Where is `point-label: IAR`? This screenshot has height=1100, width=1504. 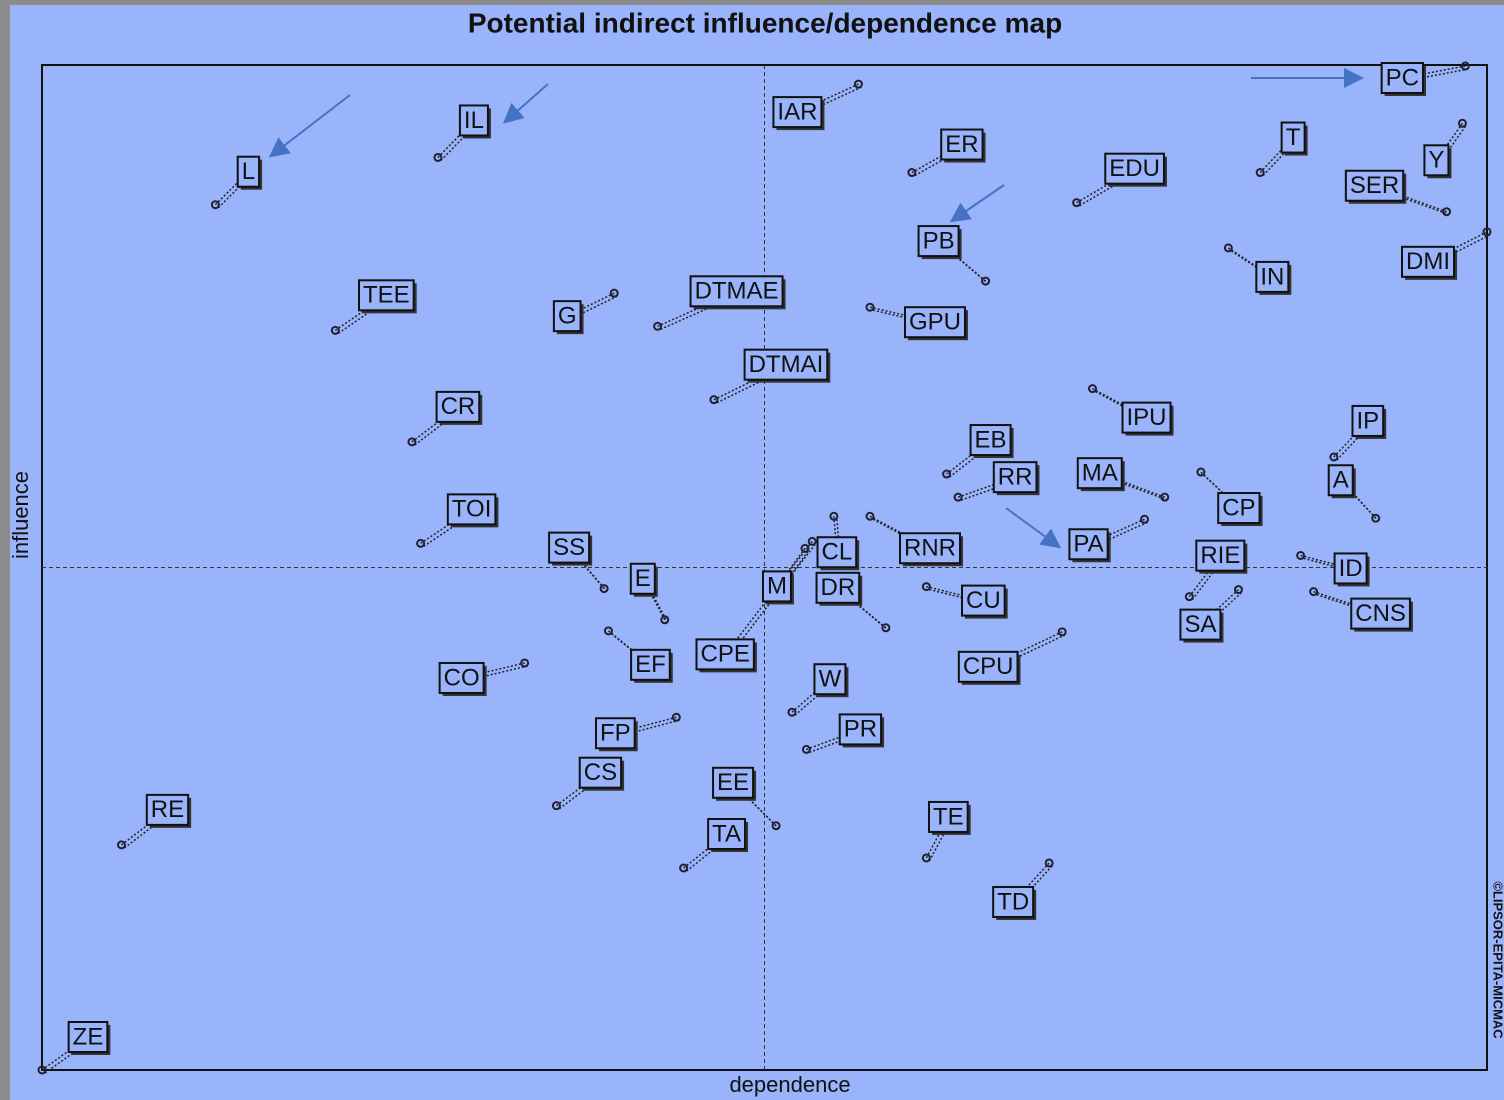 point-label: IAR is located at coordinates (798, 113).